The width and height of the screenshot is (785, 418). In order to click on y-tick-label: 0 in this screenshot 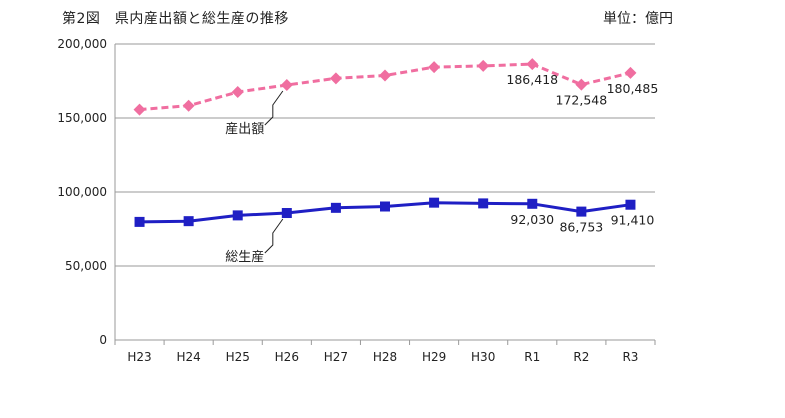, I will do `click(103, 340)`.